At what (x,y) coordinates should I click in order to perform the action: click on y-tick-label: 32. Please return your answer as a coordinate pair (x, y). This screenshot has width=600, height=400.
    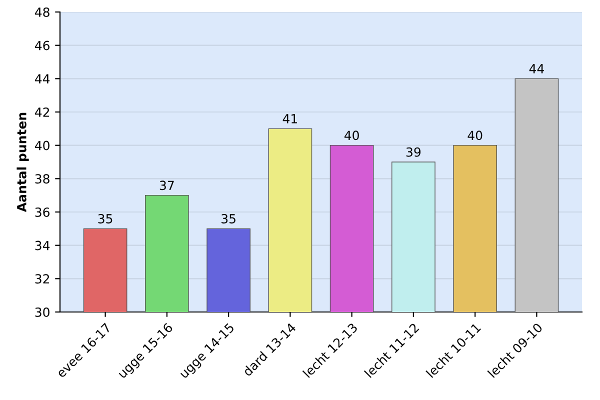
    Looking at the image, I should click on (42, 279).